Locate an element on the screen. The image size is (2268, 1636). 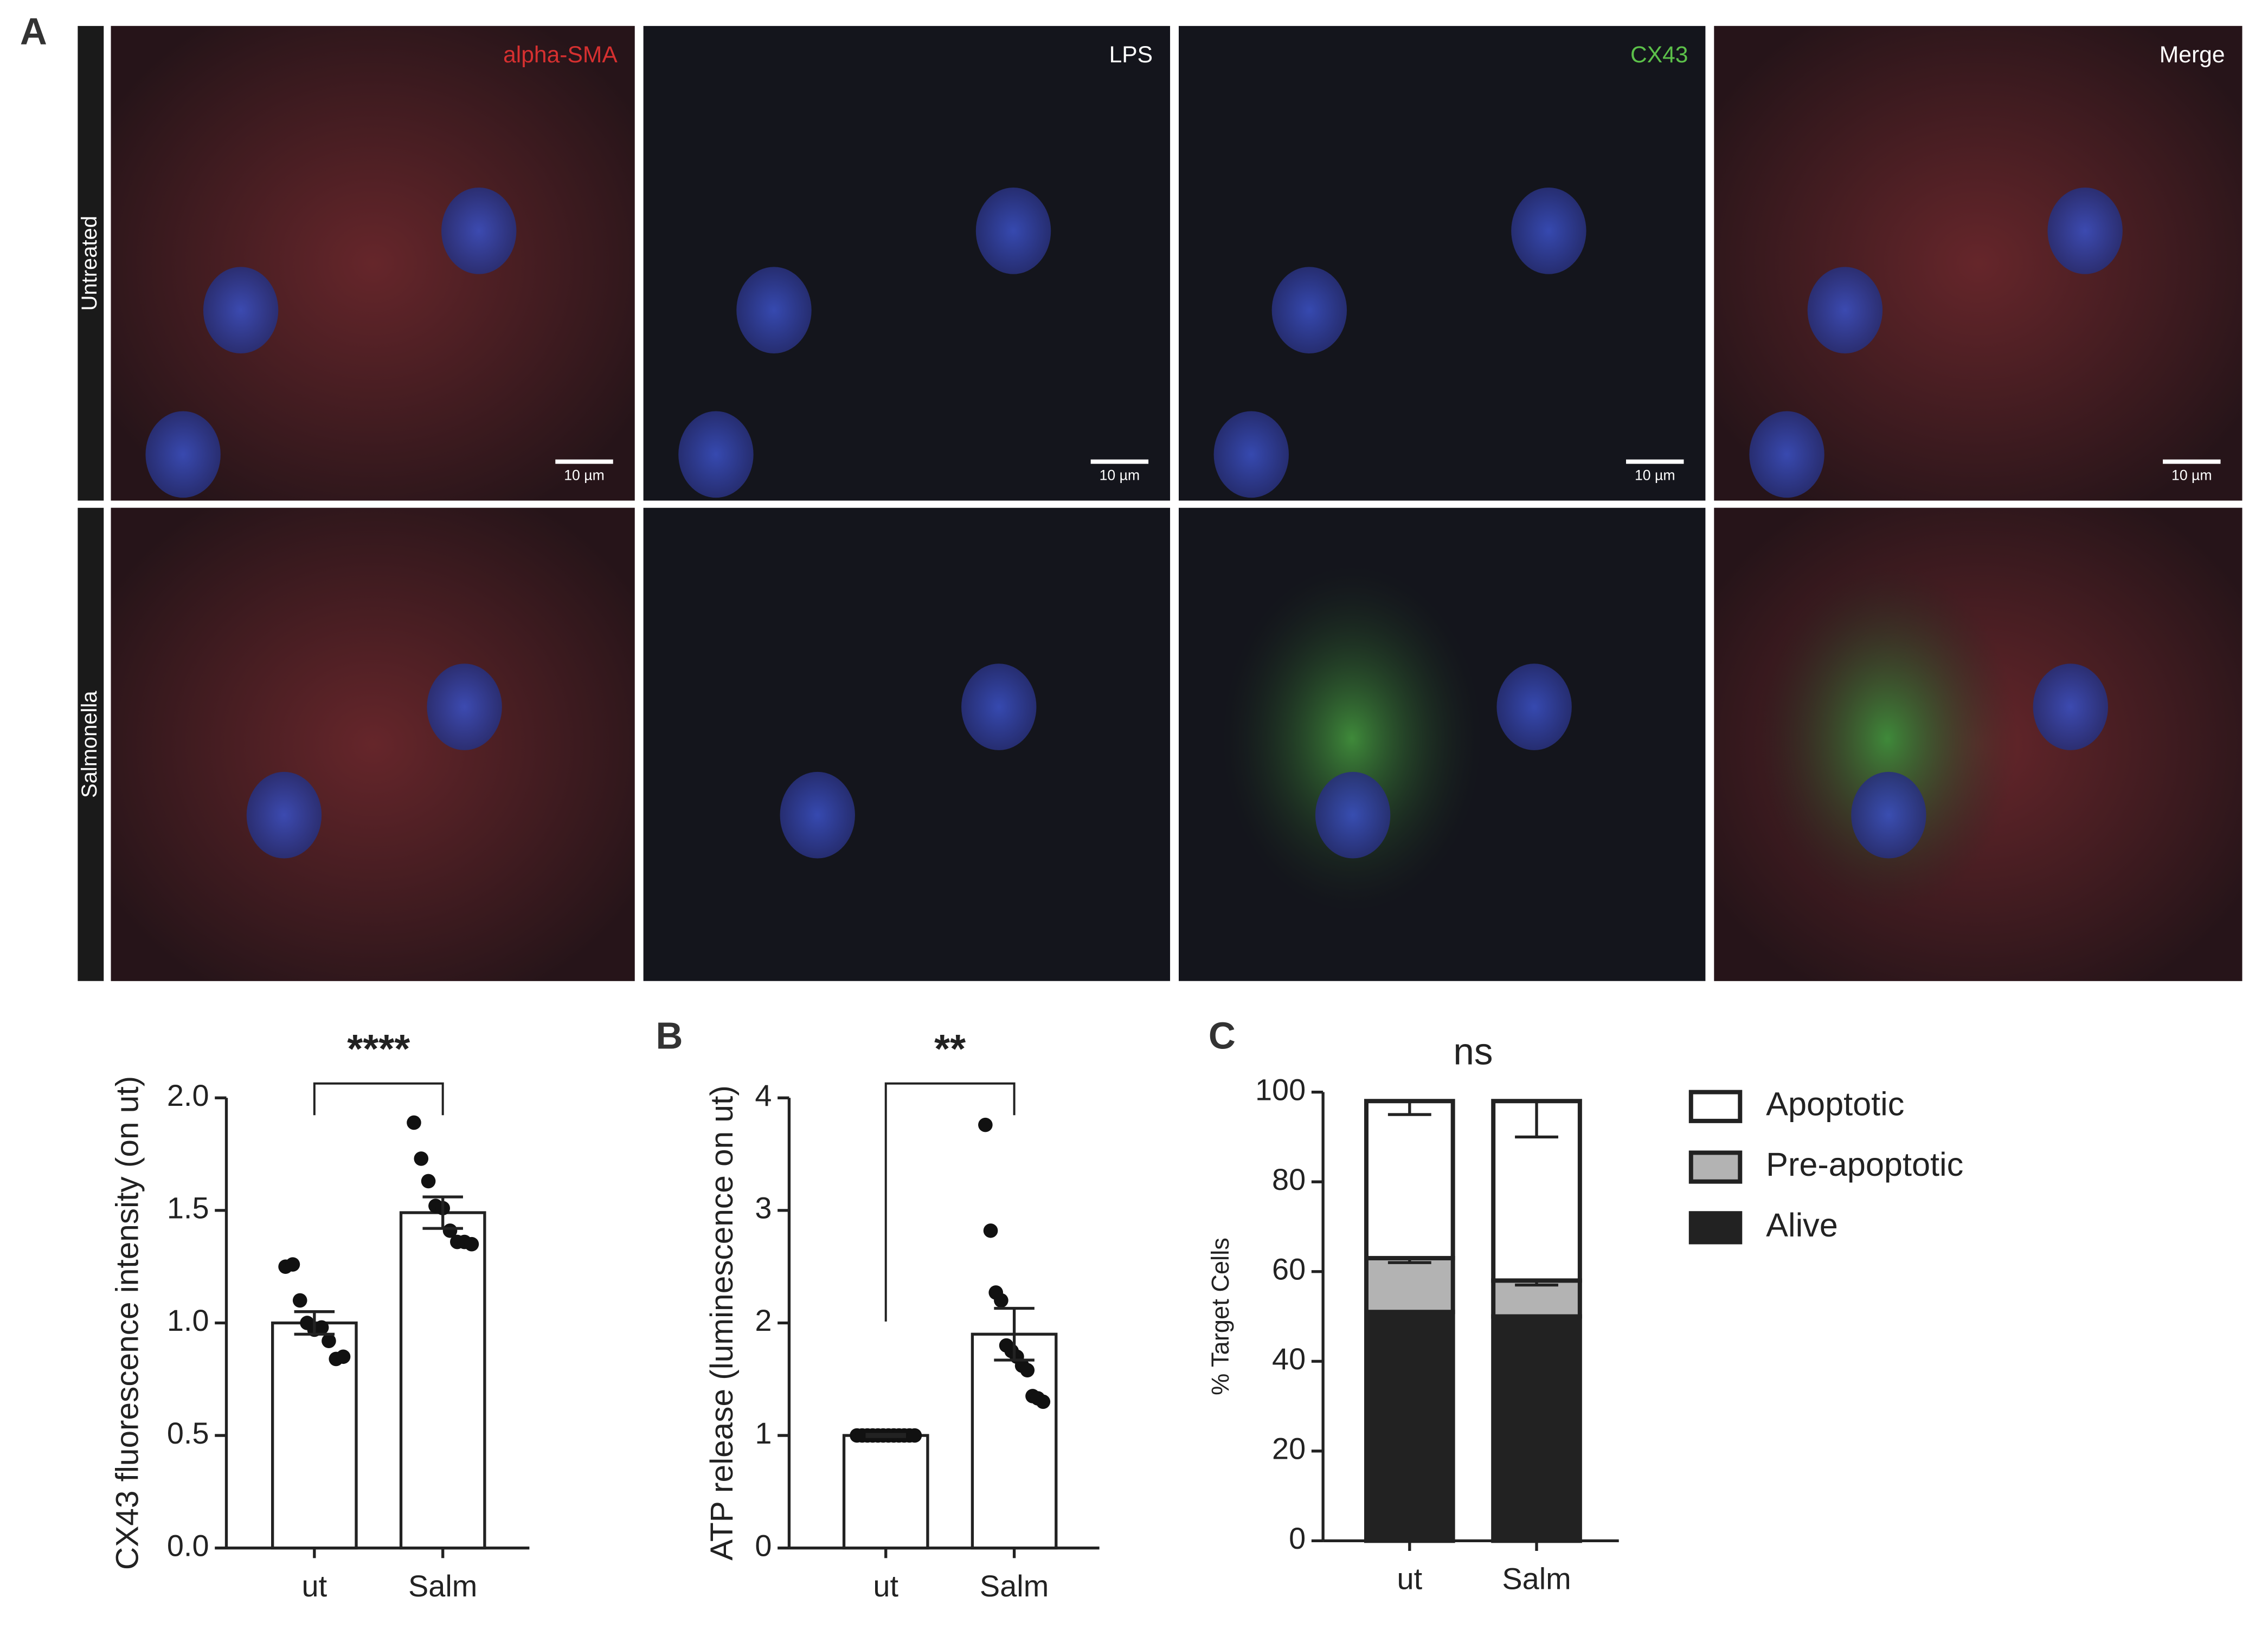
row-label: Untreated is located at coordinates (89, 264).